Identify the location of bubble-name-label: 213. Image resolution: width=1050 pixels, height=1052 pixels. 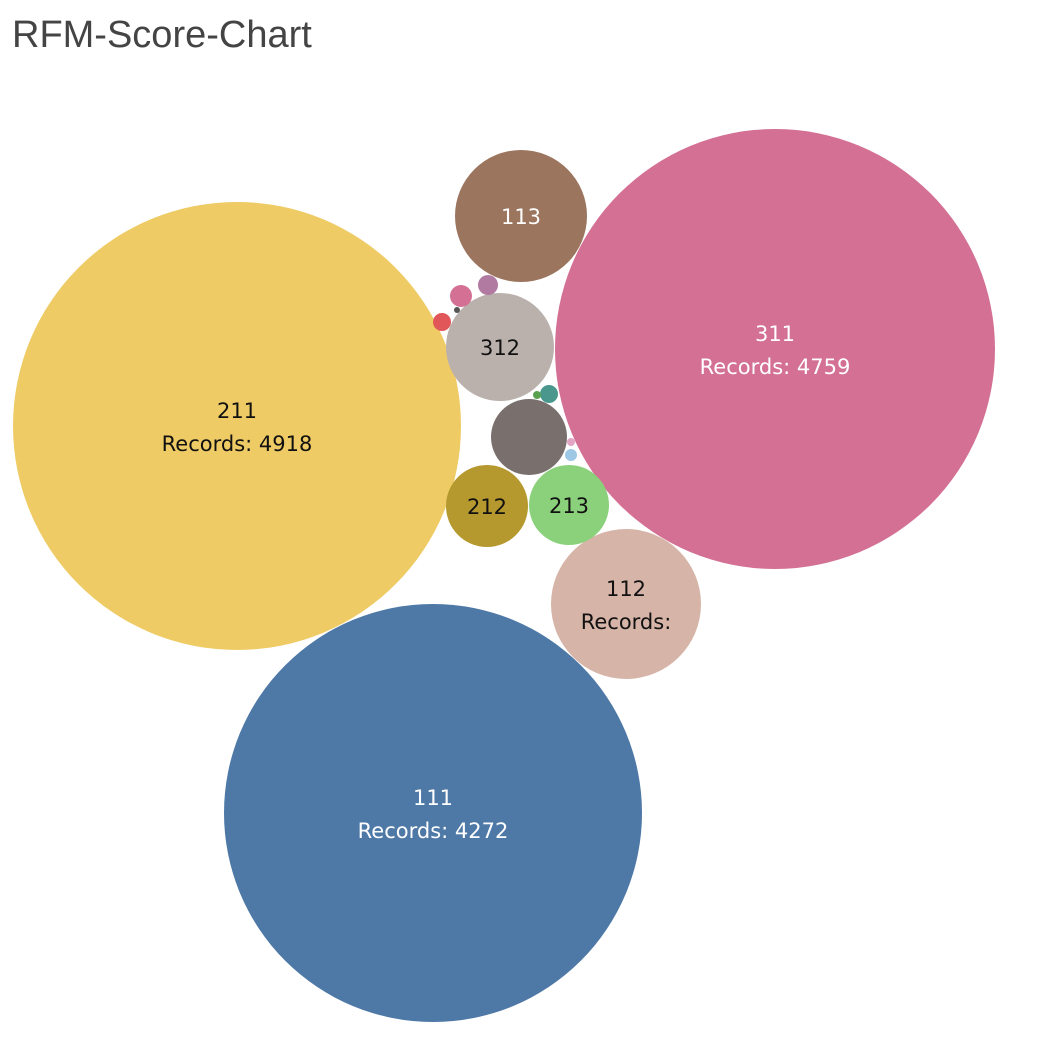
(569, 506).